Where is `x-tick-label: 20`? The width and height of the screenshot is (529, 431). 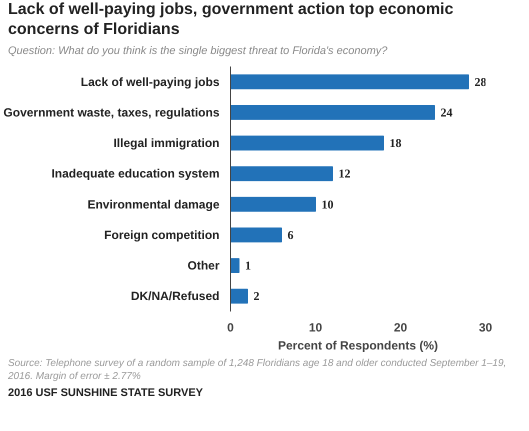
x-tick-label: 20 is located at coordinates (401, 327).